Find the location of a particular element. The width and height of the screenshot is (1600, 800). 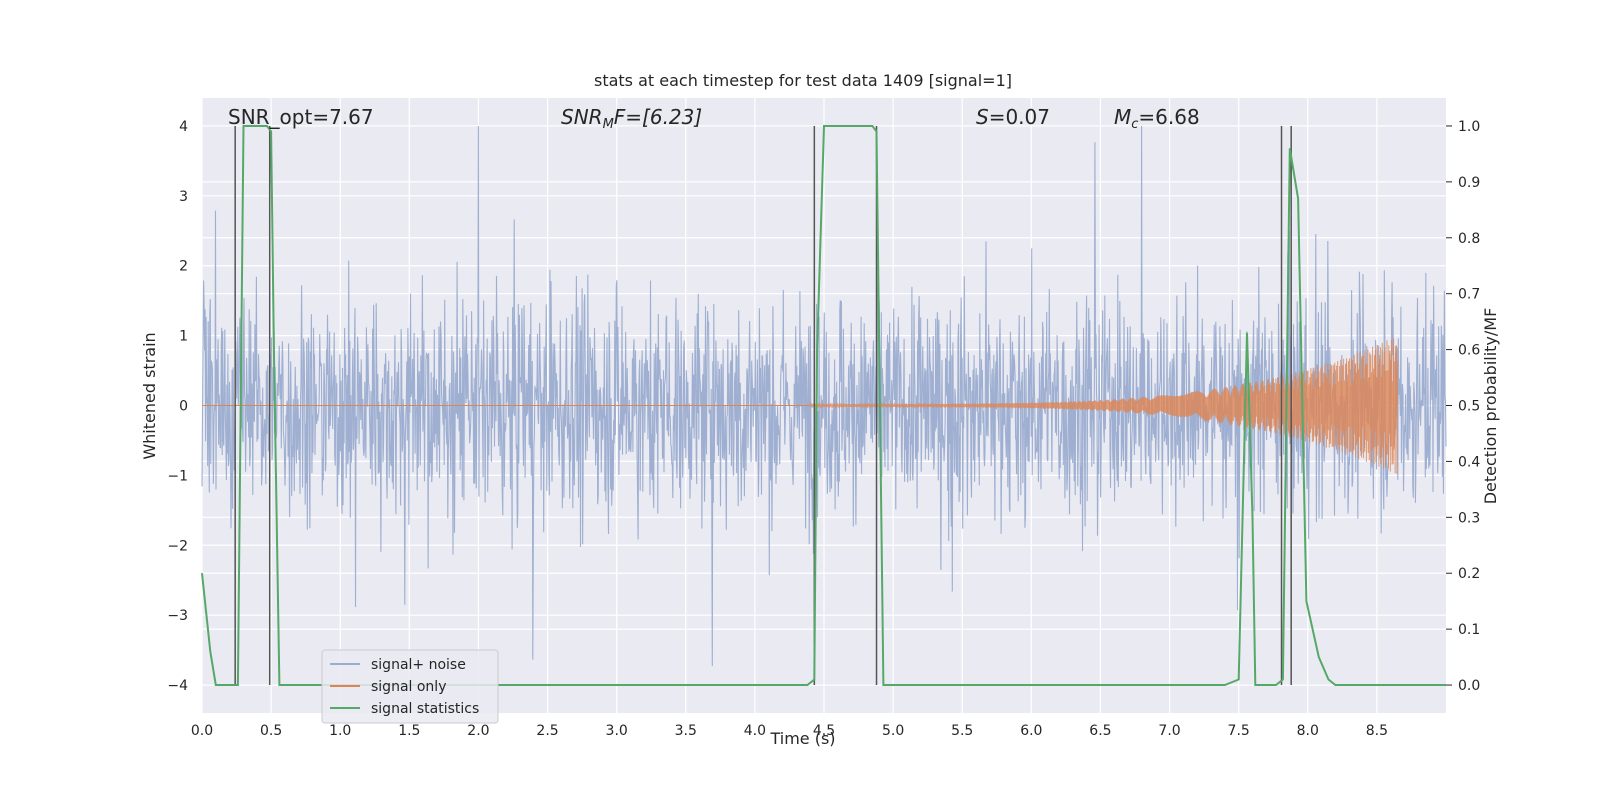

signal-only-series is located at coordinates (800, 406).